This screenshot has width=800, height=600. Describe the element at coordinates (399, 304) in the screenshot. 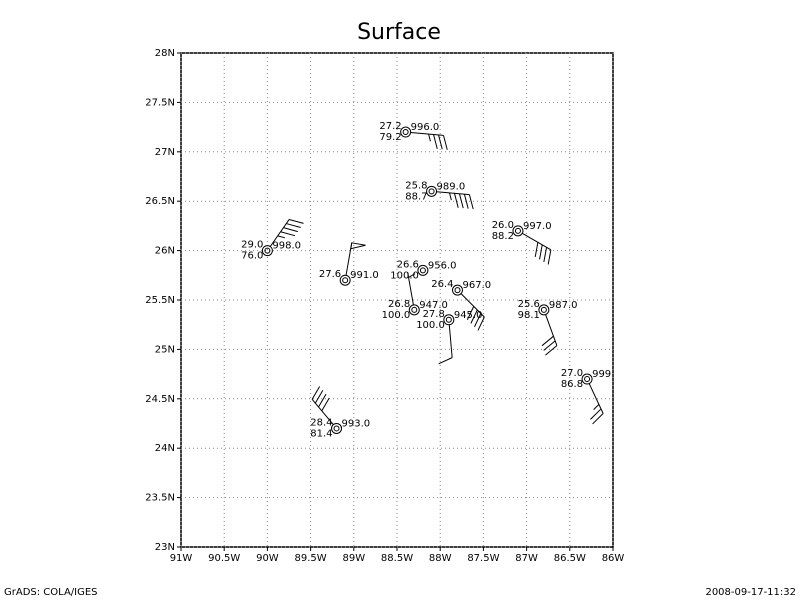

I see `temperature-label: 26.8` at that location.